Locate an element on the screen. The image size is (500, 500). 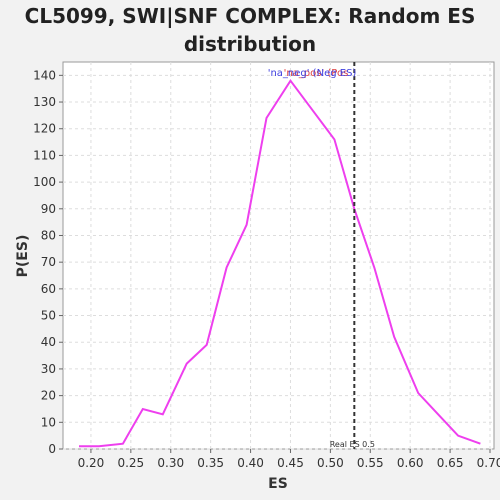
y-tick-label: 120 is located at coordinates (44, 129).